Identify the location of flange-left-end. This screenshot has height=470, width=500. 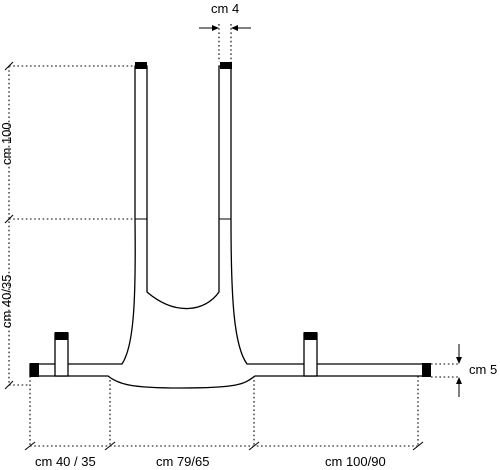
(34, 370).